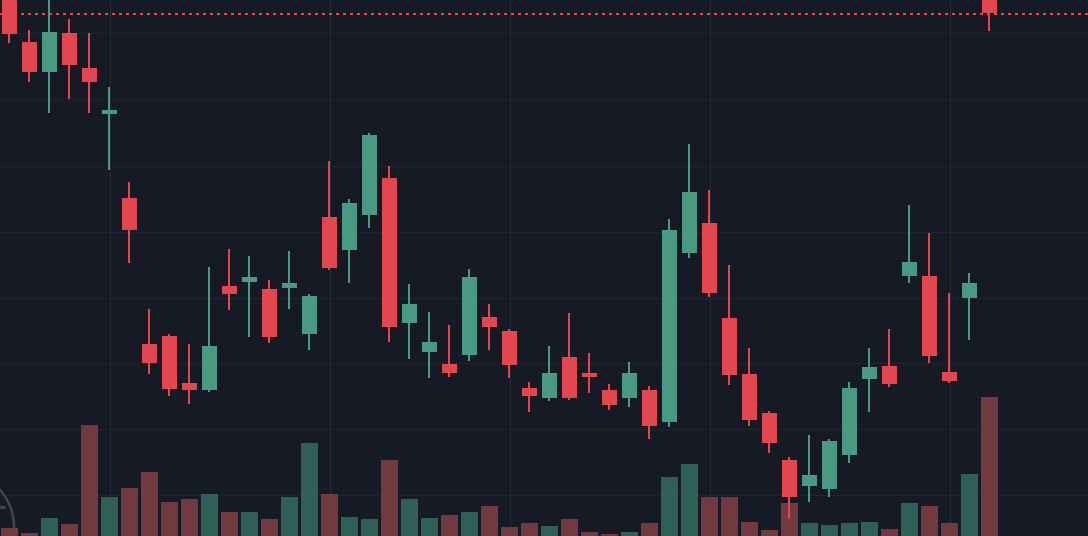 Image resolution: width=1088 pixels, height=536 pixels. What do you see at coordinates (8, 512) in the screenshot?
I see `watermark-logo-icon` at bounding box center [8, 512].